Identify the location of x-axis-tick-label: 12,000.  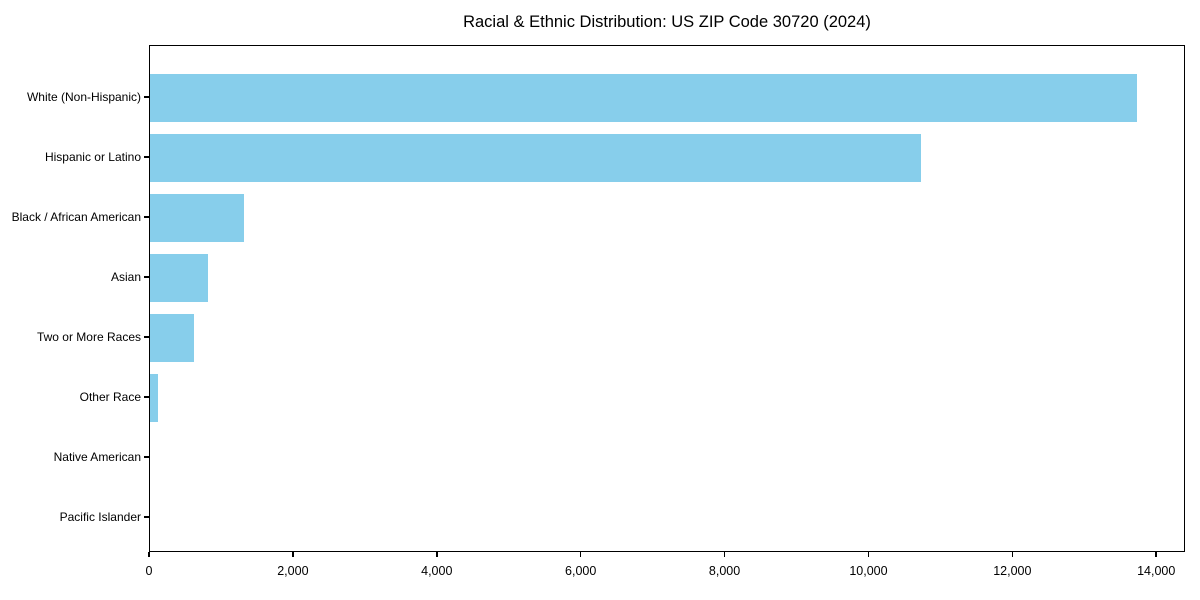
(1012, 571).